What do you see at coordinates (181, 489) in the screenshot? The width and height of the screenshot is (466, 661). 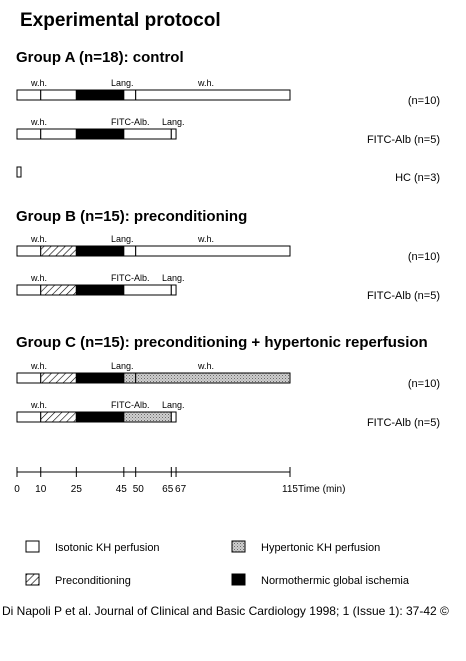 I see `tick-label: 67` at bounding box center [181, 489].